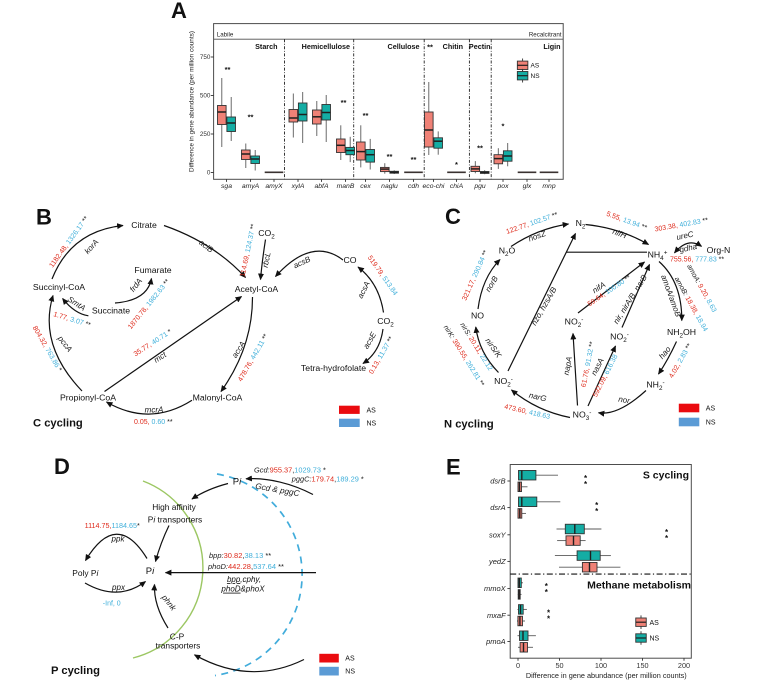 The width and height of the screenshot is (760, 700). What do you see at coordinates (240, 555) in the screenshot?
I see `svg-text: bpp:30.82,38.13 **` at bounding box center [240, 555].